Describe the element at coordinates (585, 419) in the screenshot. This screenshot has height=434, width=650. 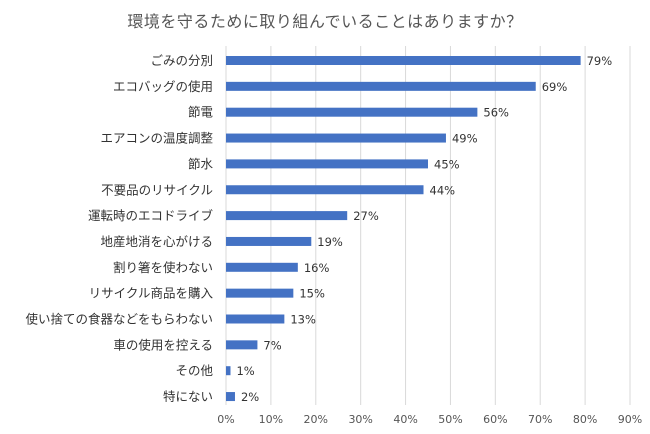
I see `x-tick-label: 80%` at that location.